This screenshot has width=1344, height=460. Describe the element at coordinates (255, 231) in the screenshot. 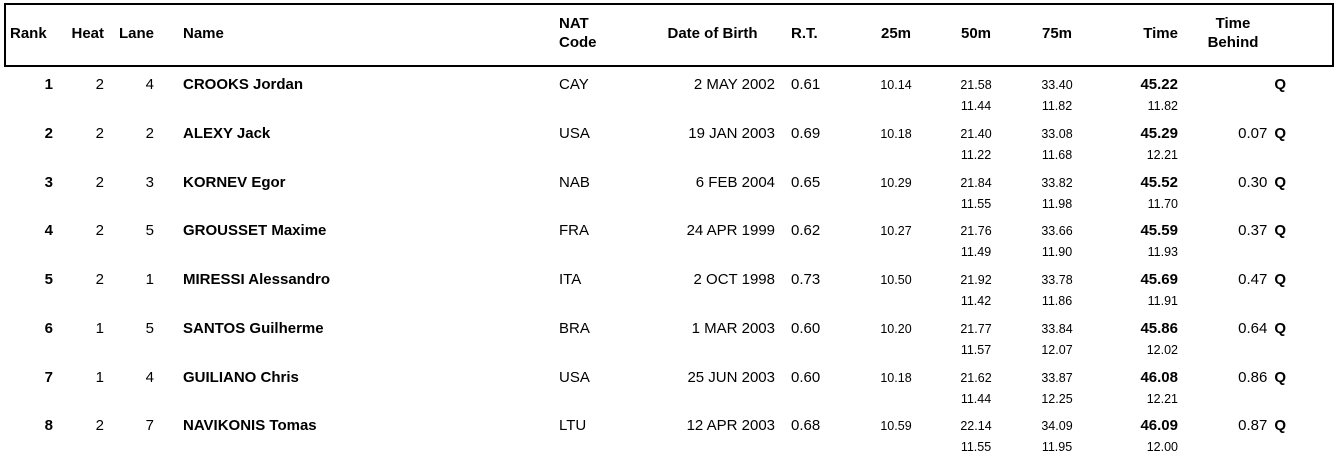

I see `swimmer-name: GROUSSET Maxime` at that location.